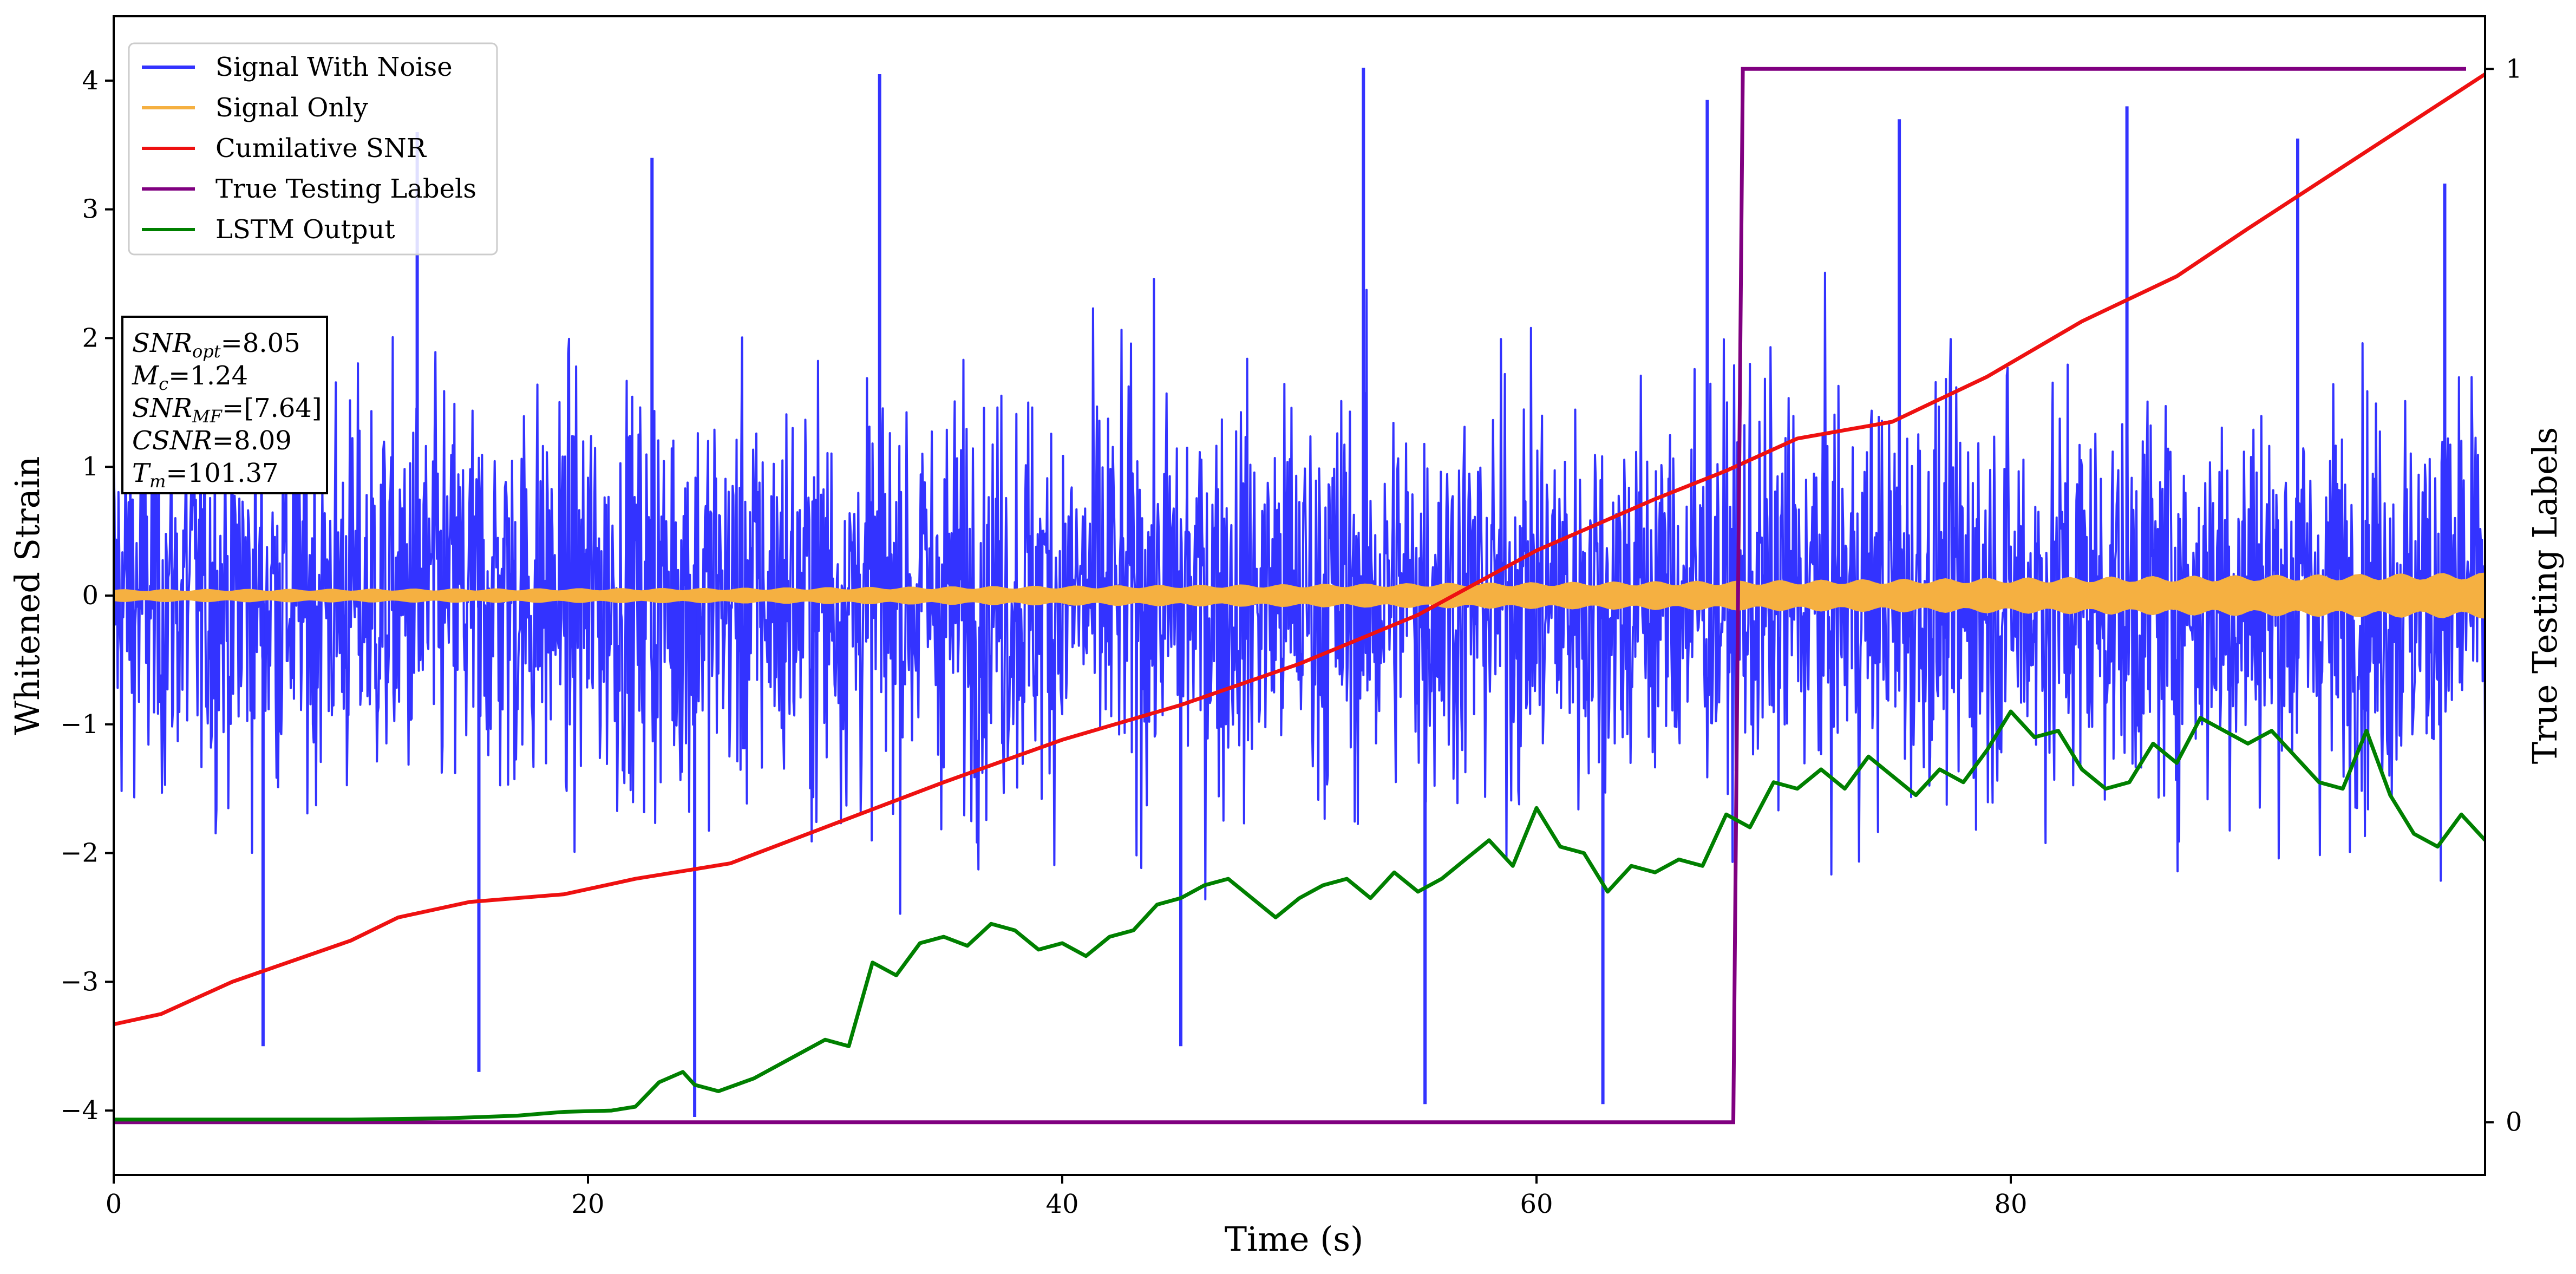 The width and height of the screenshot is (2576, 1274). I want to click on annotation-box, so click(224, 405).